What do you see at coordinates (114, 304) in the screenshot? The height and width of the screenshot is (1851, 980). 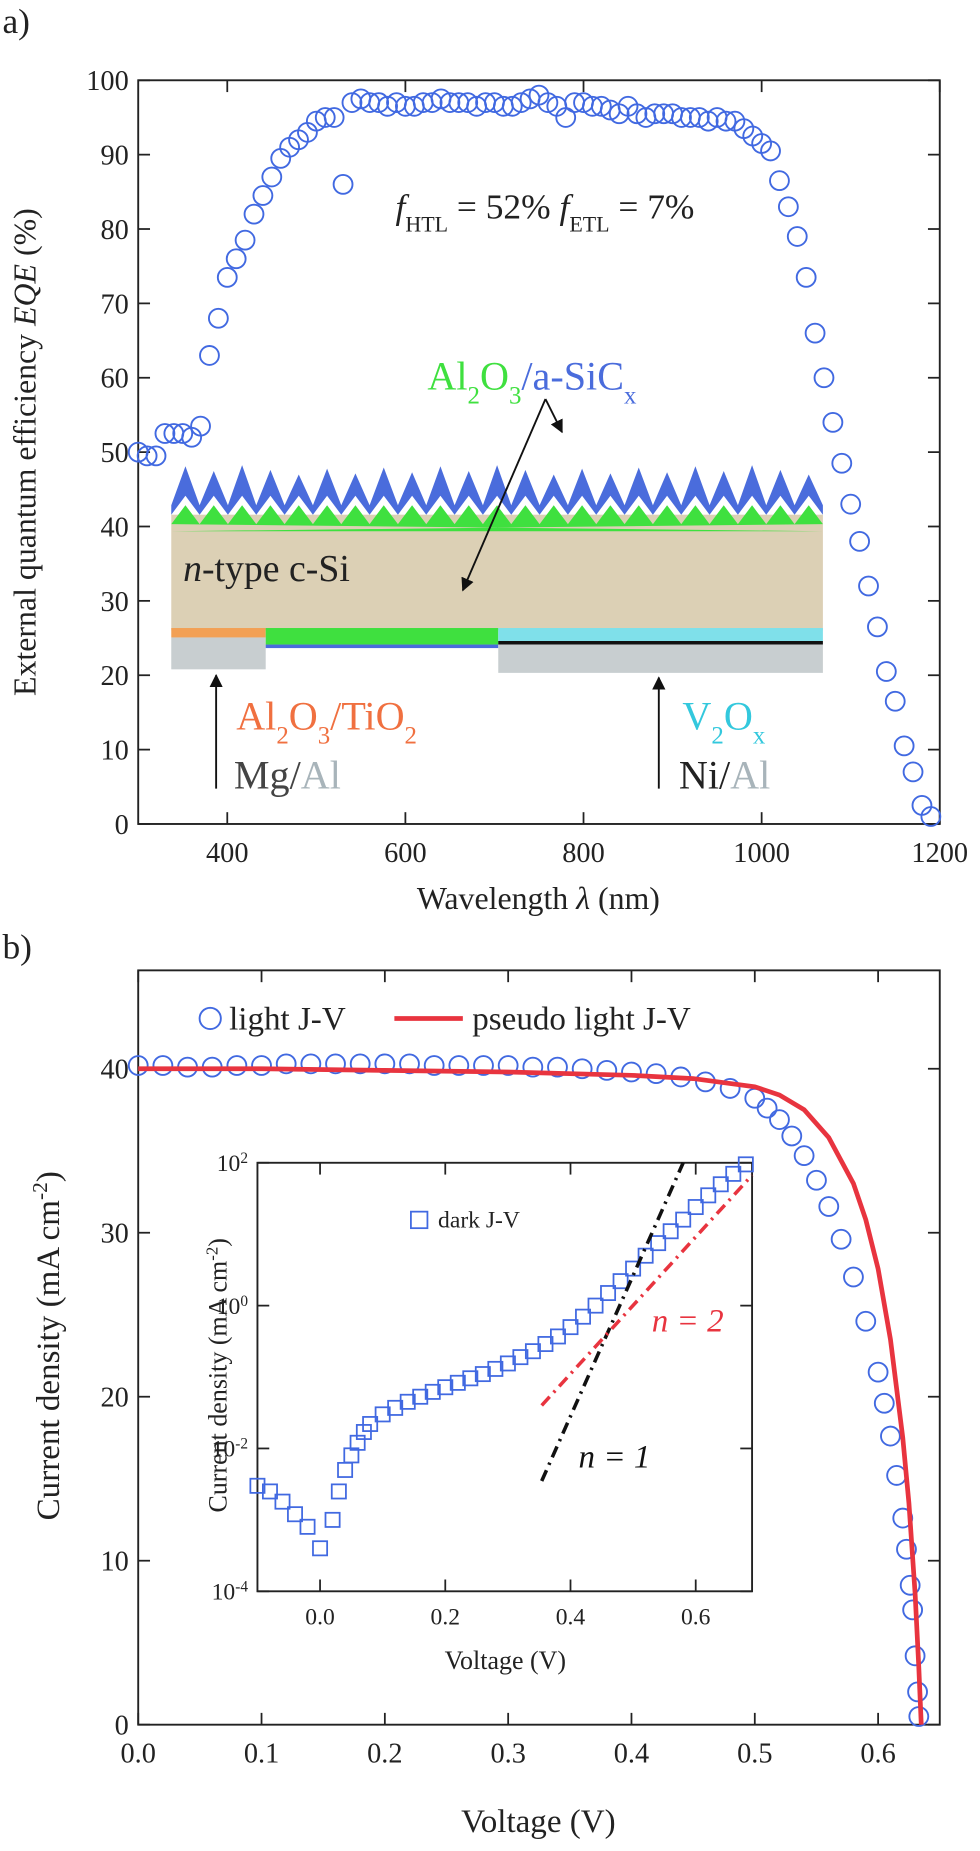 I see `y-tick-label: 70` at bounding box center [114, 304].